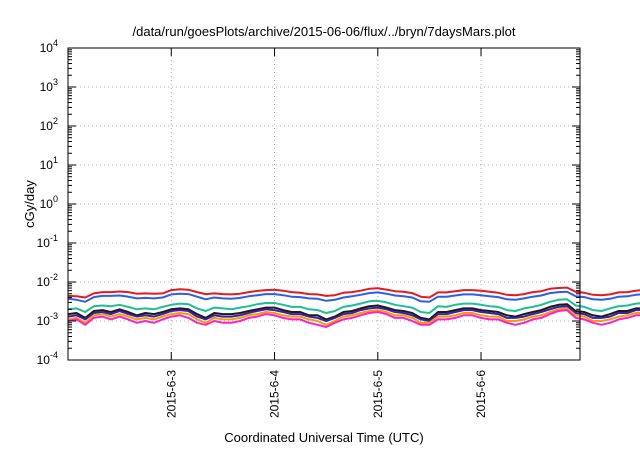  I want to click on y-tick-label: 10³, so click(49, 85).